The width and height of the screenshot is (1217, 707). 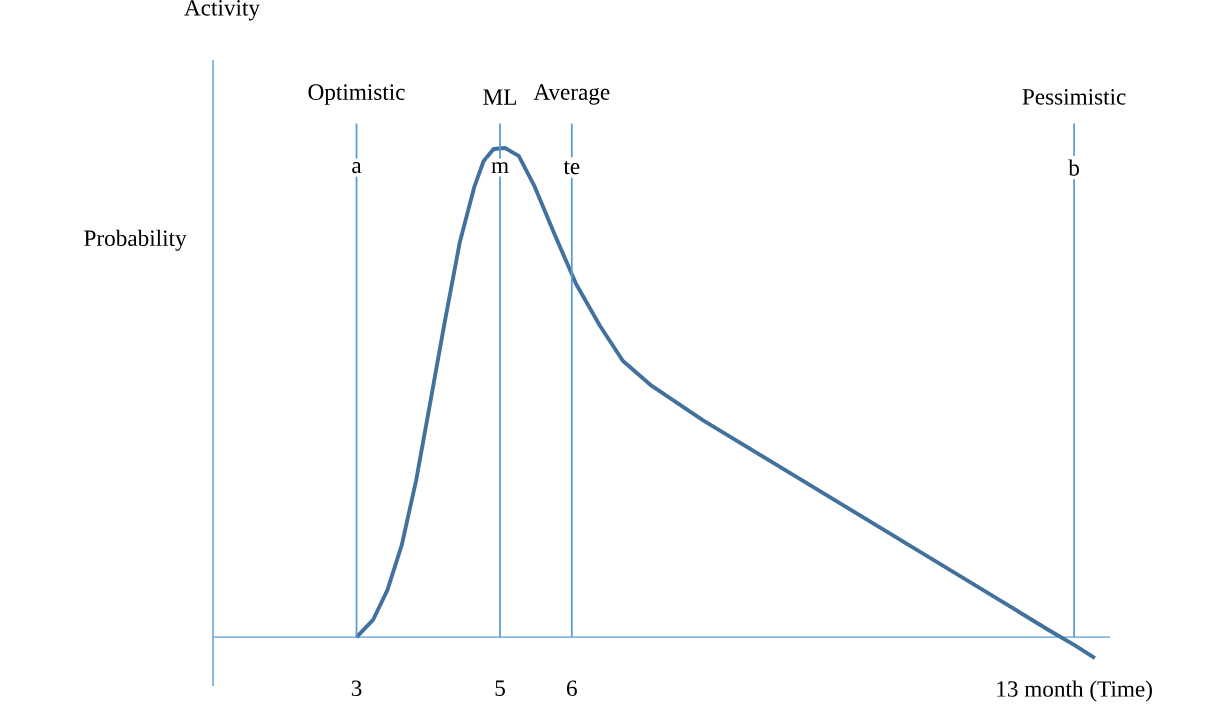 I want to click on y-axis-title: Probability, so click(x=135, y=240).